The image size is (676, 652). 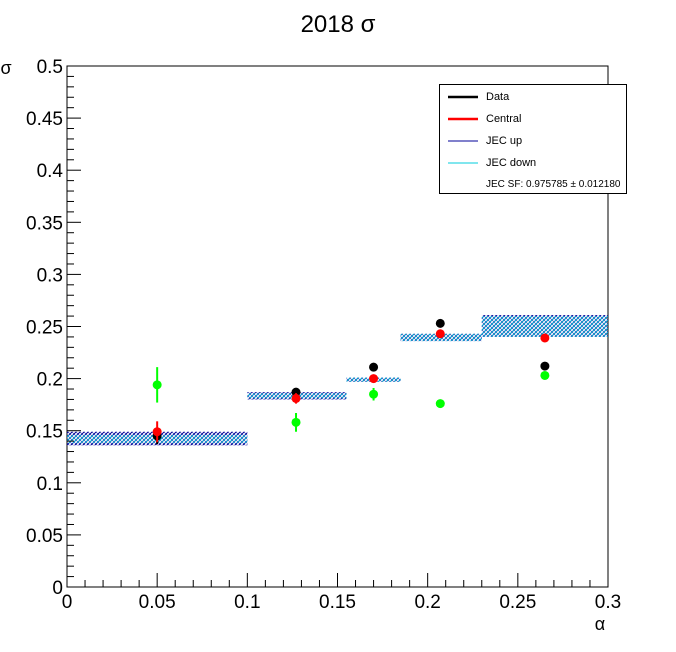 I want to click on x-tick-label: 0.15, so click(x=337, y=602).